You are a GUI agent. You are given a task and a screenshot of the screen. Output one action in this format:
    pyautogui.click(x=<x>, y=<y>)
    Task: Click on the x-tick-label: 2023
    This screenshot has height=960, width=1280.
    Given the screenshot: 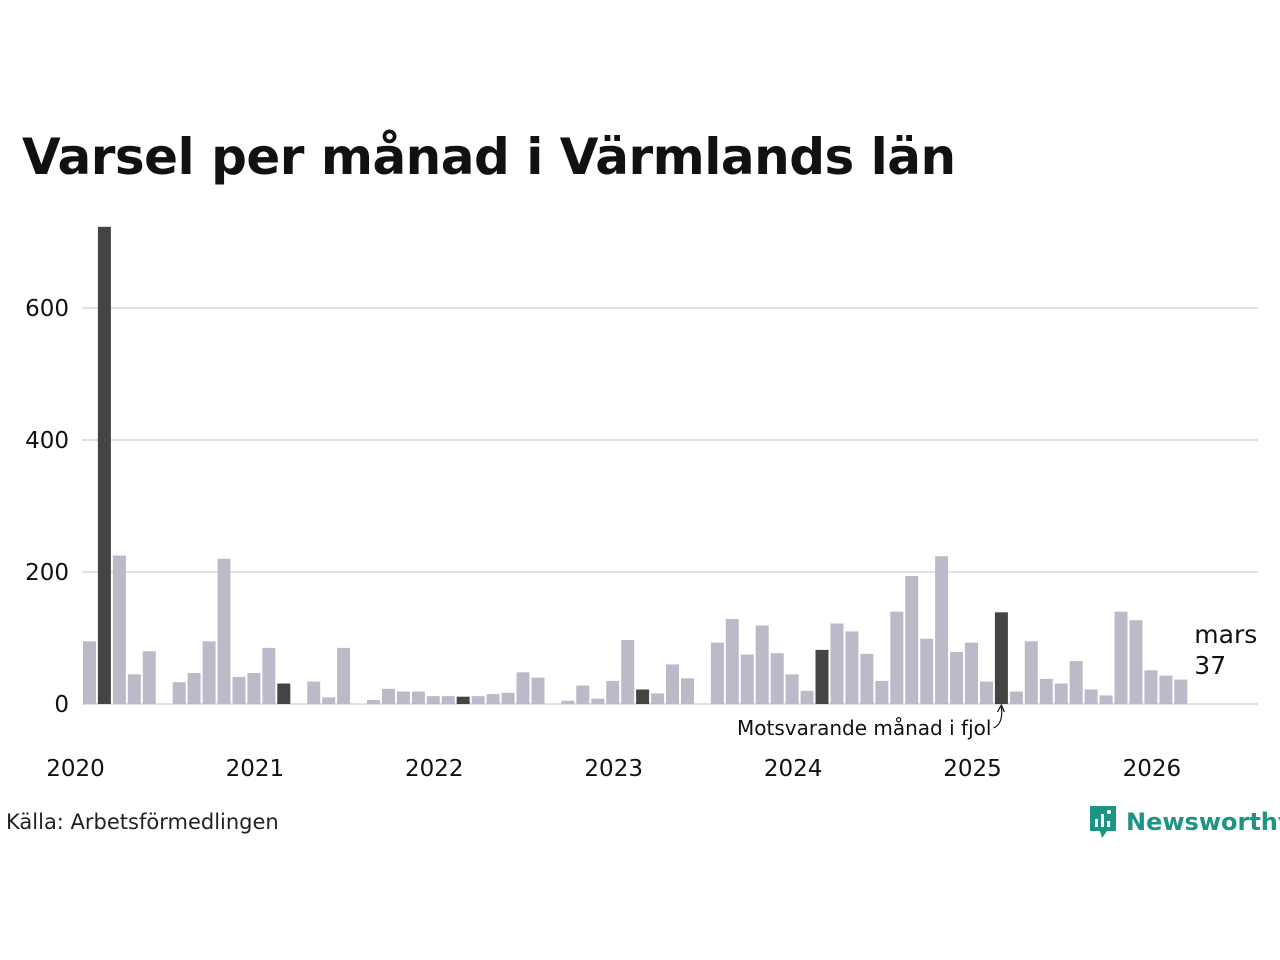 What is the action you would take?
    pyautogui.click(x=613, y=769)
    